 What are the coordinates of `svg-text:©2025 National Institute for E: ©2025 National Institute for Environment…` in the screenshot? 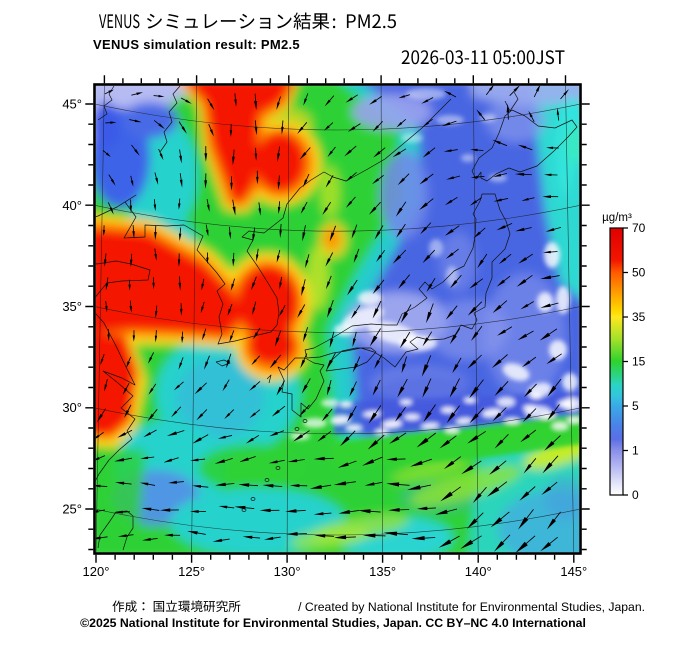 It's located at (333, 623).